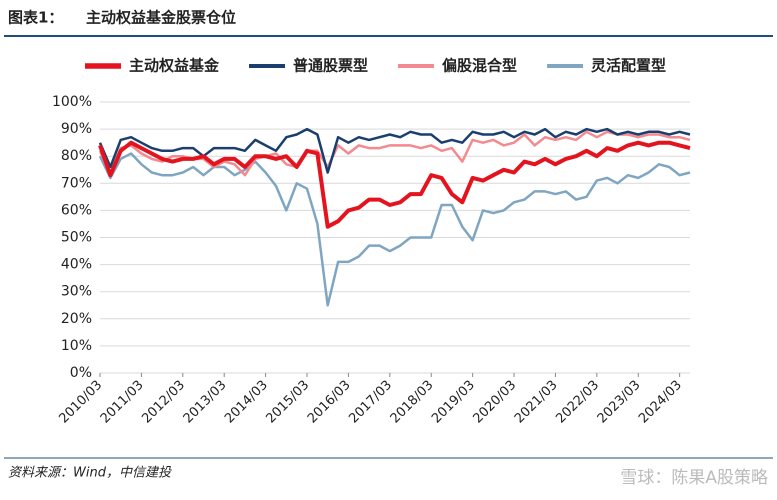  What do you see at coordinates (536, 402) in the screenshot?
I see `x-tick-label: 2021/03` at bounding box center [536, 402].